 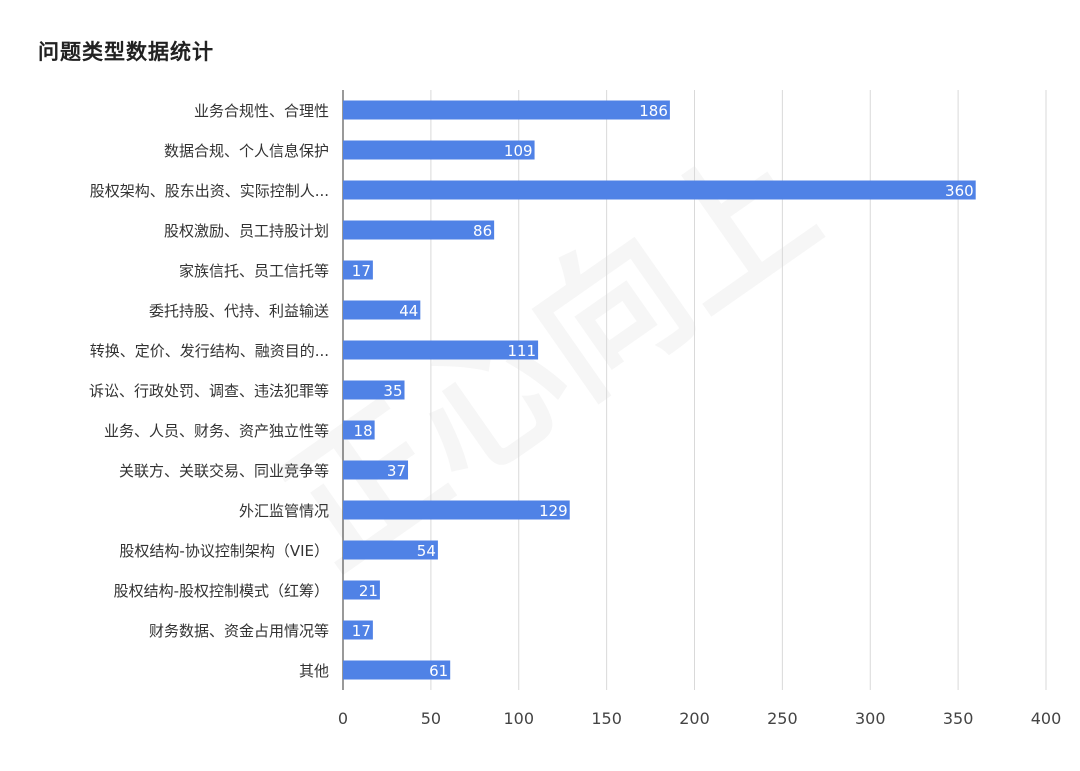 I want to click on x-tick-label-300: 300, so click(x=870, y=718).